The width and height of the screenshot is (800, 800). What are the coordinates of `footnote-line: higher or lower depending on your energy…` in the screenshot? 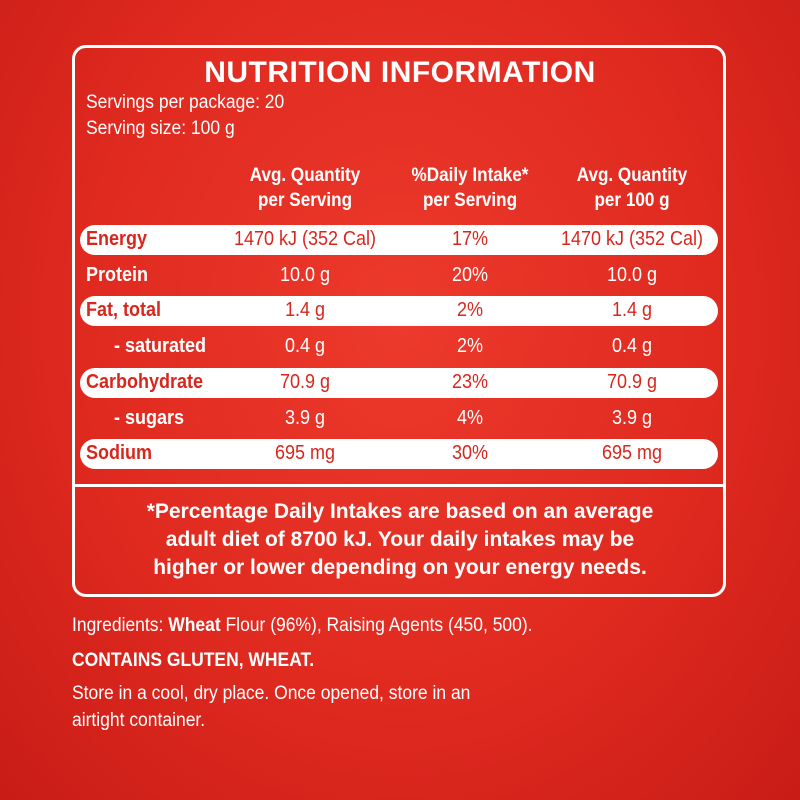 It's located at (400, 567).